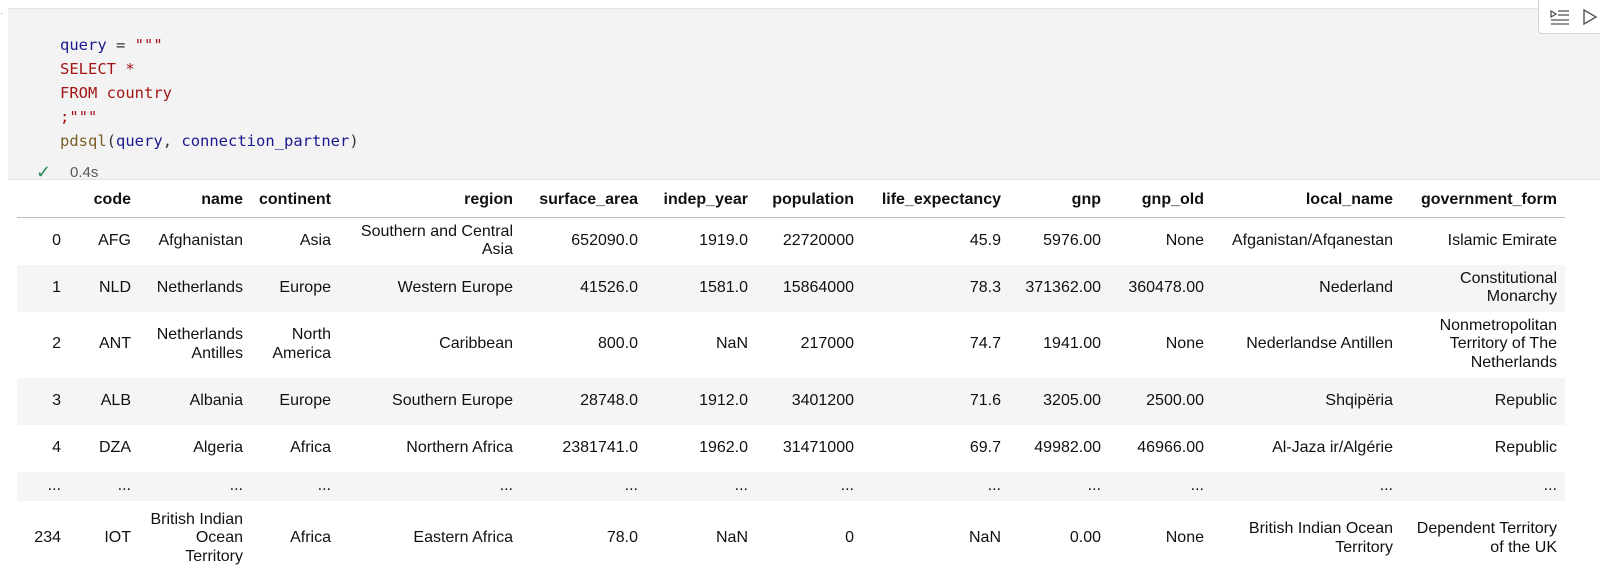 The image size is (1600, 588). What do you see at coordinates (197, 537) in the screenshot?
I see `table-cell: British Indian Ocean Territory` at bounding box center [197, 537].